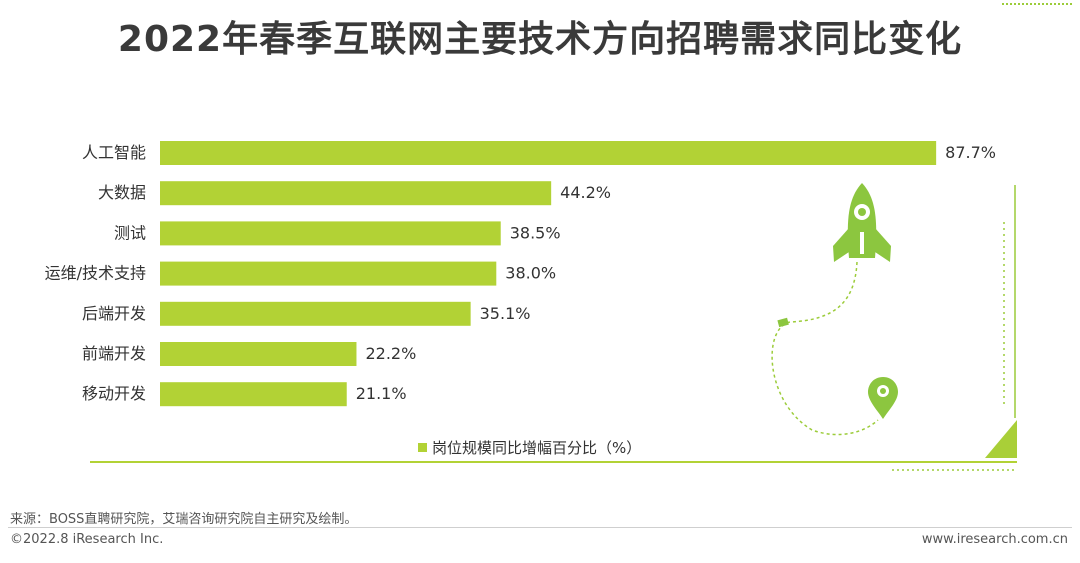 This screenshot has height=563, width=1080. Describe the element at coordinates (783, 322) in the screenshot. I see `flag-icon` at that location.